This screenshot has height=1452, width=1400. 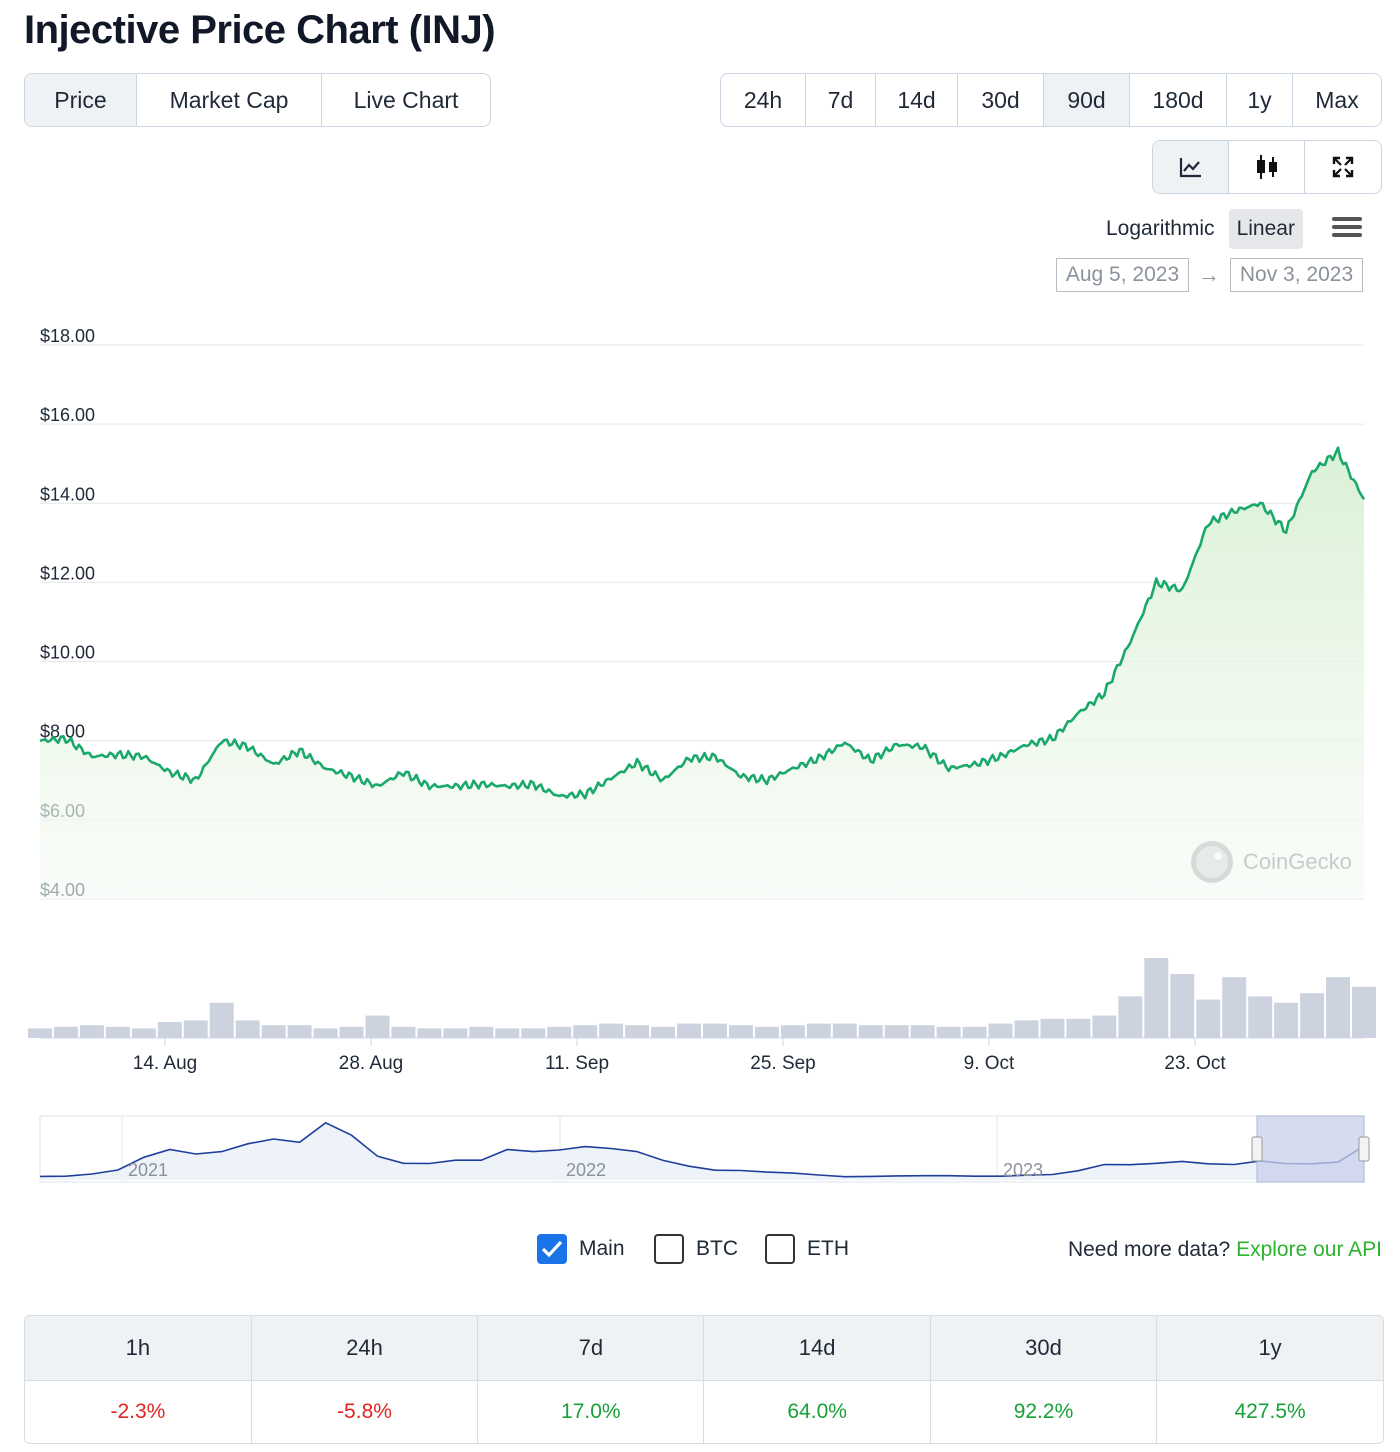 I want to click on perf-value-14d: 64.0%, so click(x=817, y=1411).